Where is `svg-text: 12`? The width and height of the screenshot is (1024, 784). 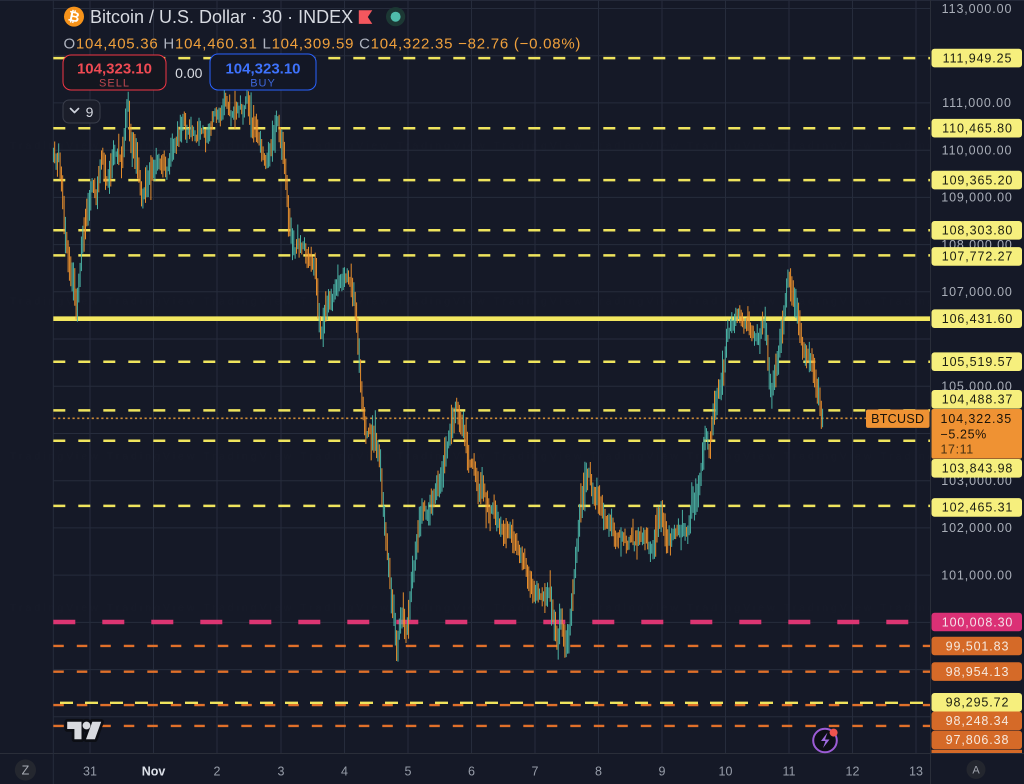 svg-text: 12 is located at coordinates (853, 772).